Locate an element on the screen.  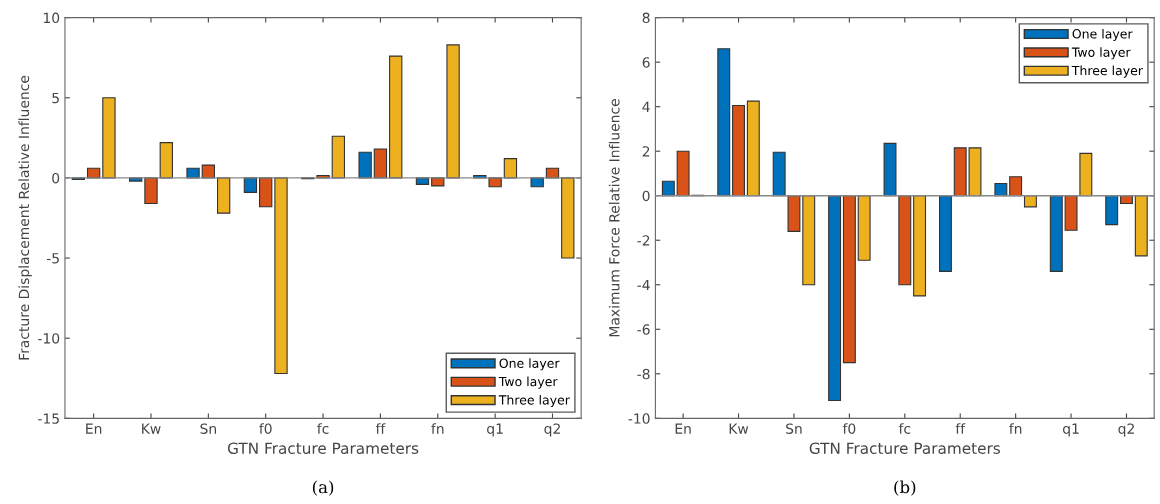
y-tick-label: 10 is located at coordinates (51, 18).